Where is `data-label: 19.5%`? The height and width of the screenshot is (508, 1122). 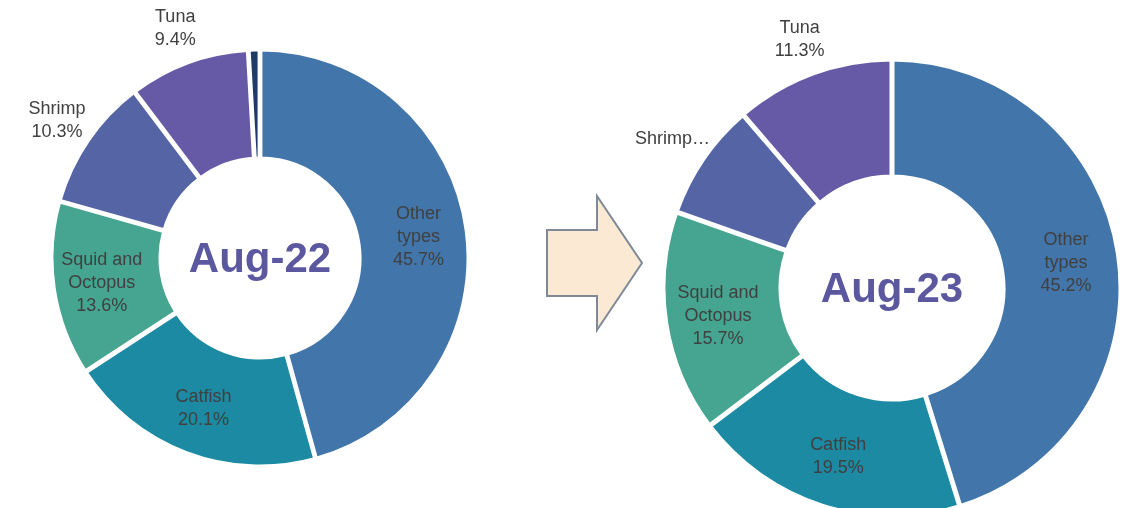 data-label: 19.5% is located at coordinates (838, 467).